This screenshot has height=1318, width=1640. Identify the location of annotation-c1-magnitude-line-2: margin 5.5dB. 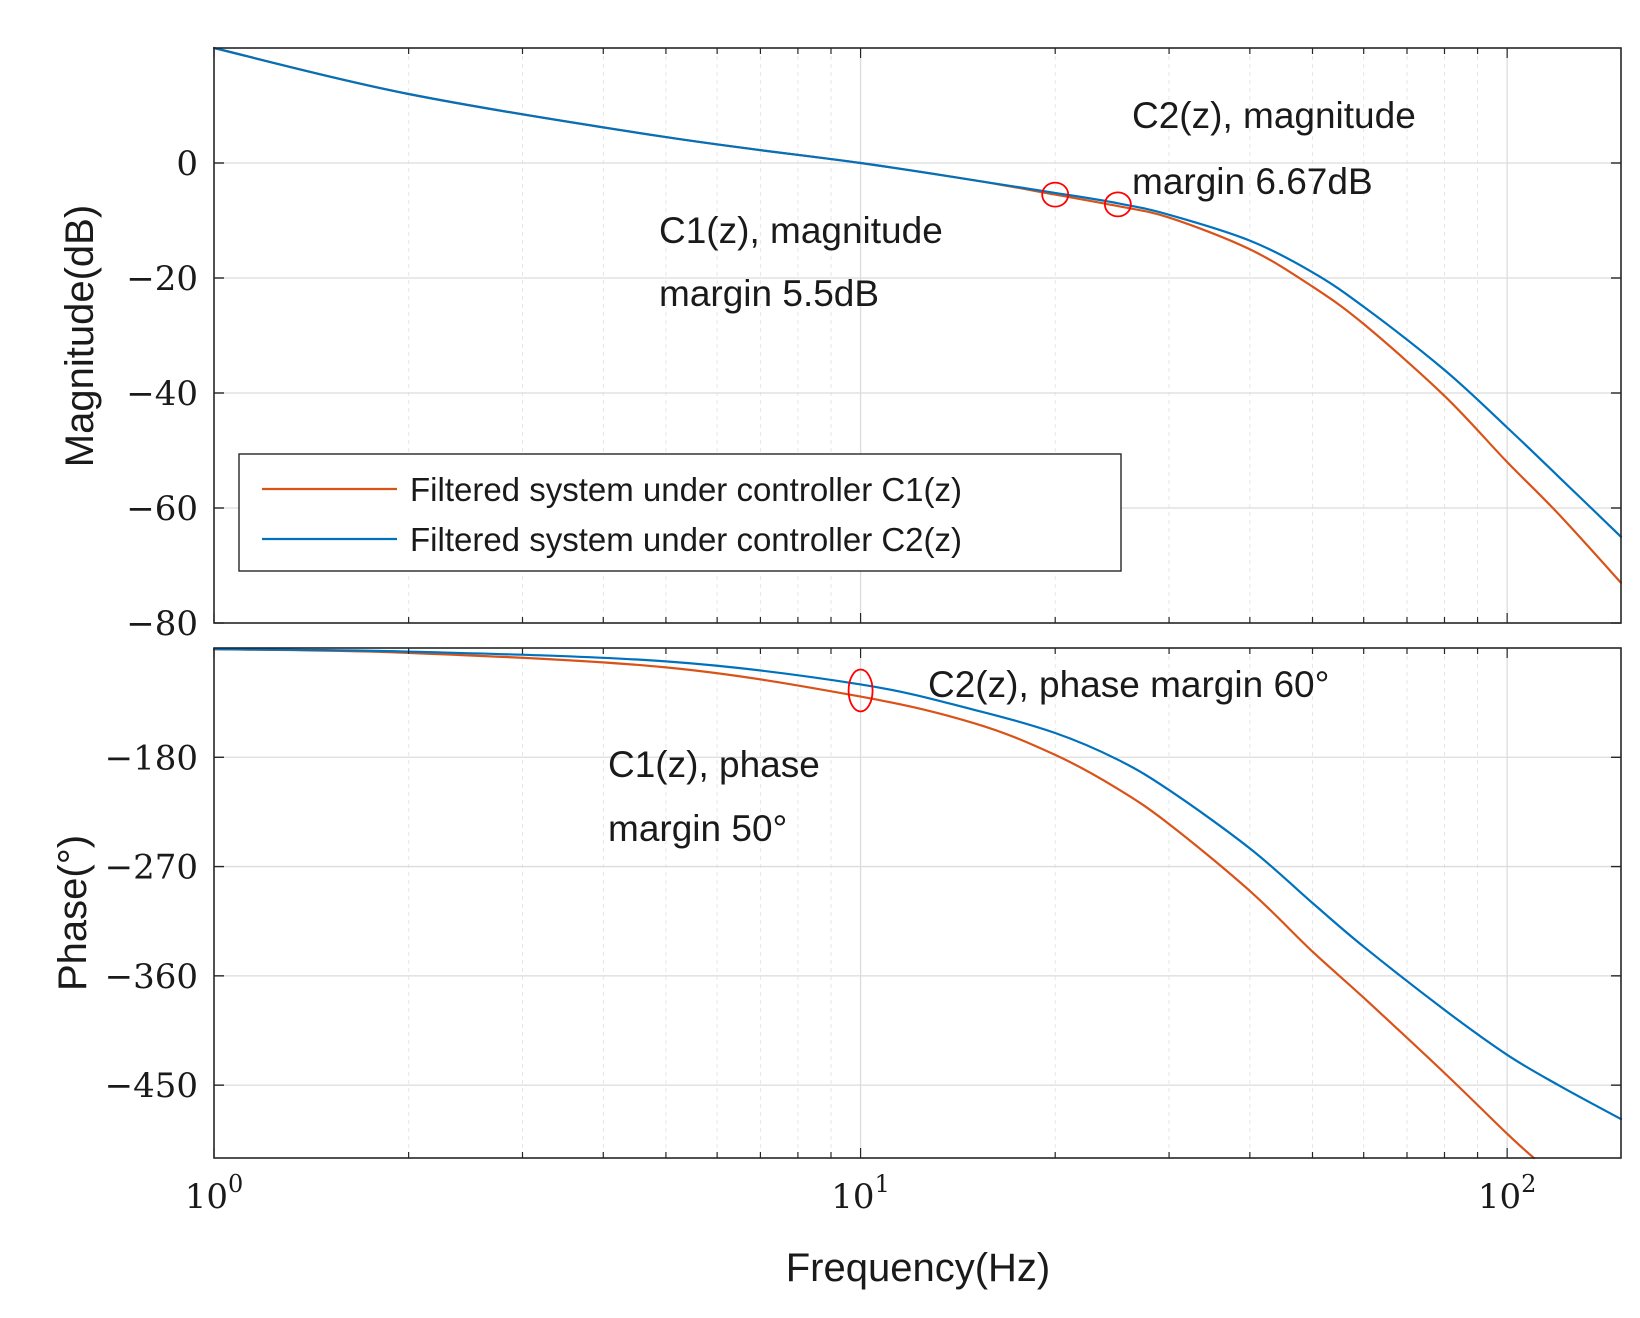
(769, 293).